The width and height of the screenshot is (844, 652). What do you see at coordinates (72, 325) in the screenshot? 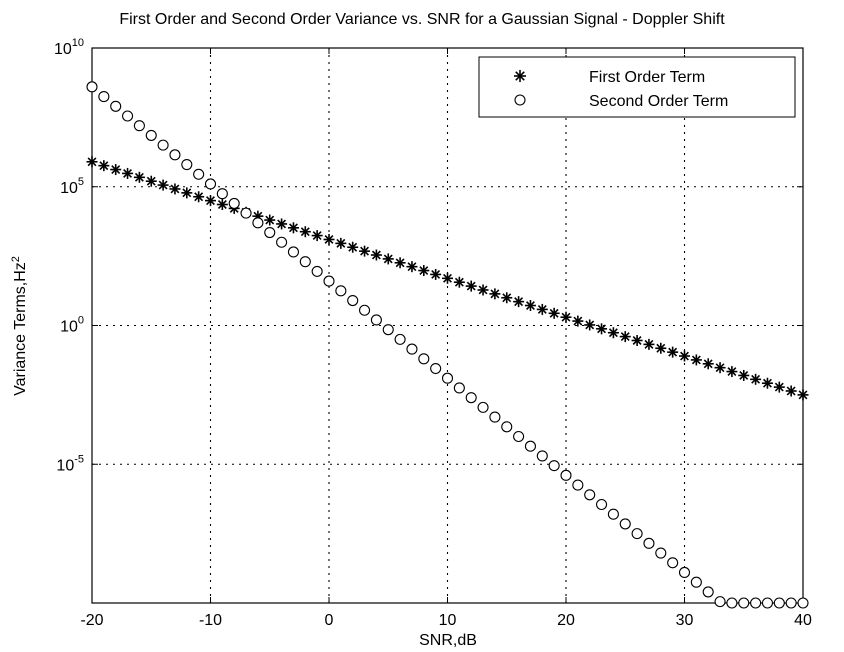
I see `y-tick-label: 10⁰` at bounding box center [72, 325].